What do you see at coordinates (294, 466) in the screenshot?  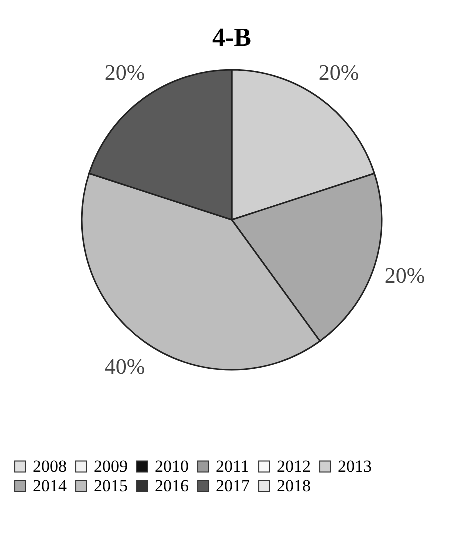 I see `legend-label: 2012` at bounding box center [294, 466].